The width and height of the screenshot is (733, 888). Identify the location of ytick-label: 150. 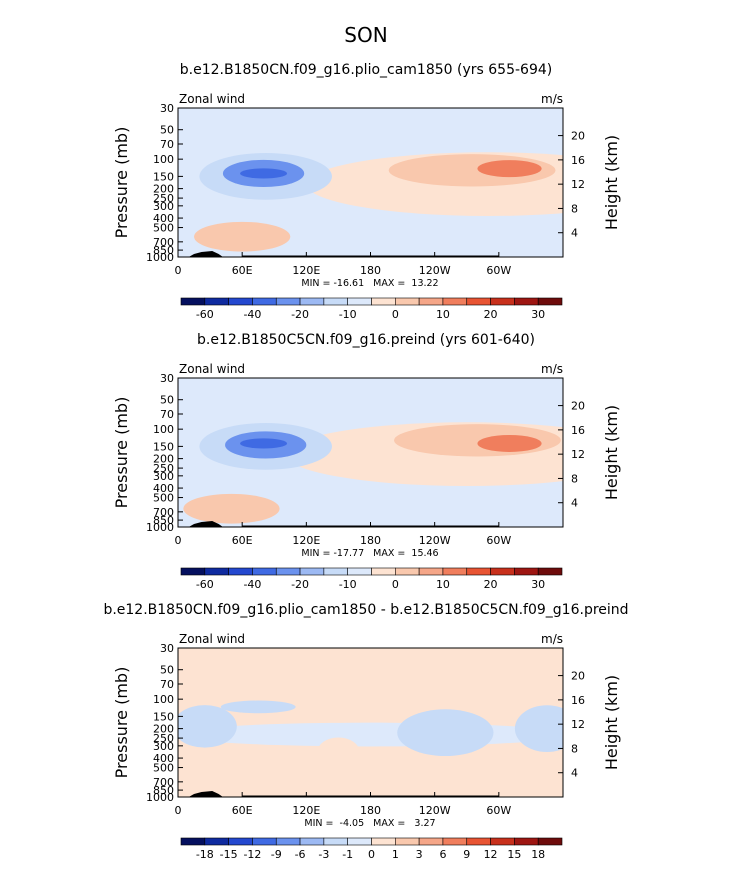
(163, 716).